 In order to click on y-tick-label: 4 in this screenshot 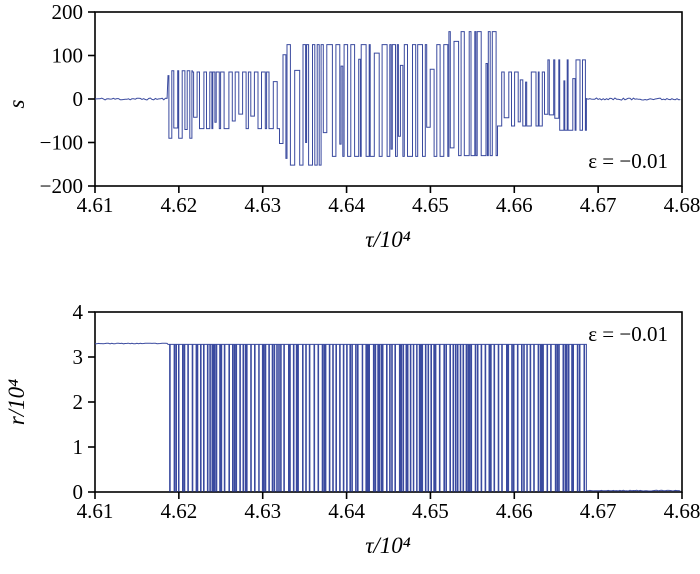, I will do `click(78, 312)`.